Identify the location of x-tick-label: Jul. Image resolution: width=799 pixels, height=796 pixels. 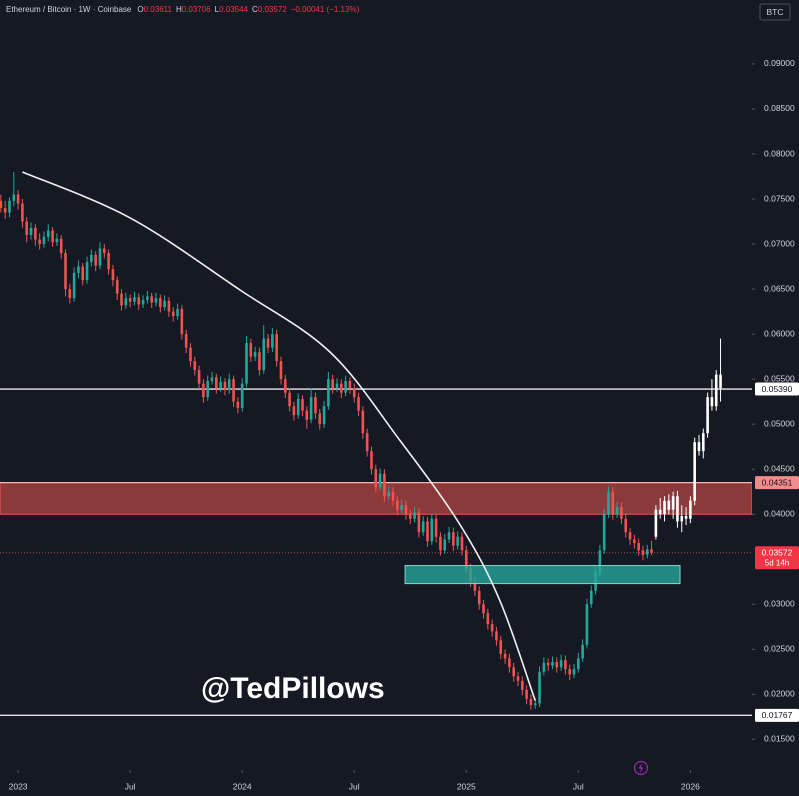
(130, 786).